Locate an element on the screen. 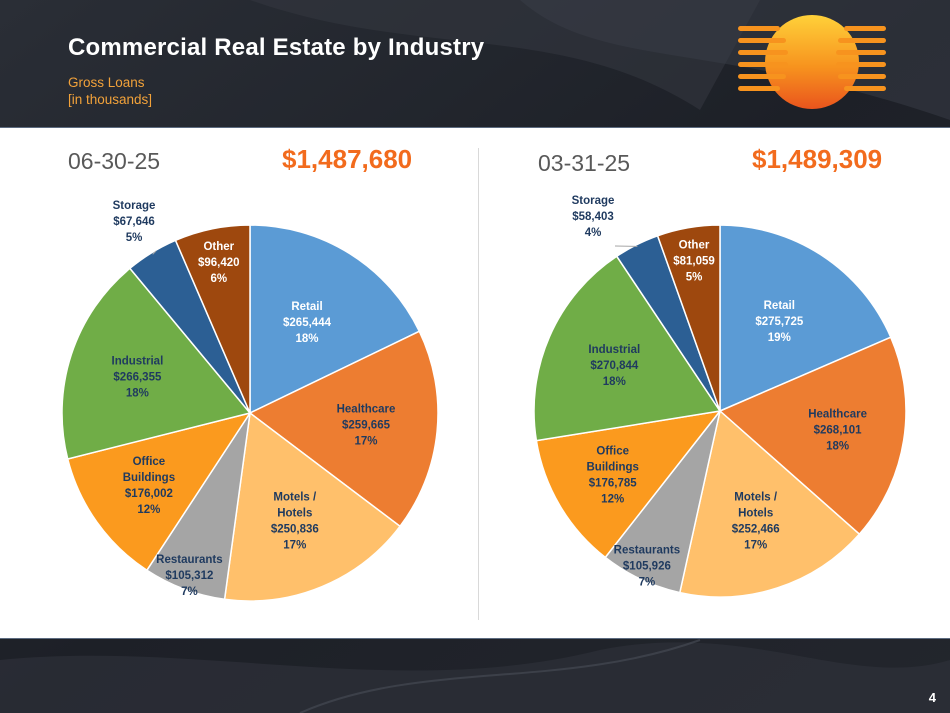  slice-label-industrial: Industrial $266,355 18% is located at coordinates (138, 377).